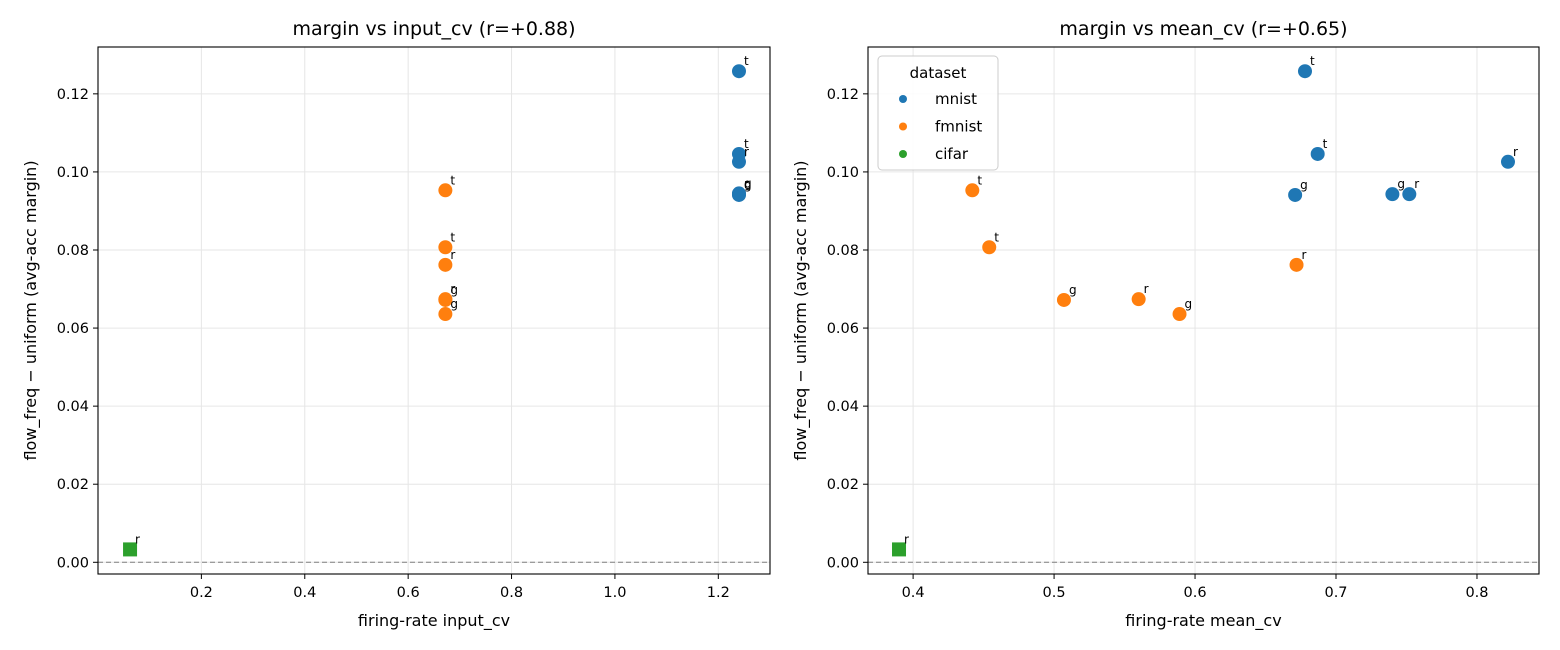 This screenshot has height=650, width=1560. Describe the element at coordinates (31, 310) in the screenshot. I see `y-axis-label: flow_freq − uniform (avg-acc margin)` at that location.